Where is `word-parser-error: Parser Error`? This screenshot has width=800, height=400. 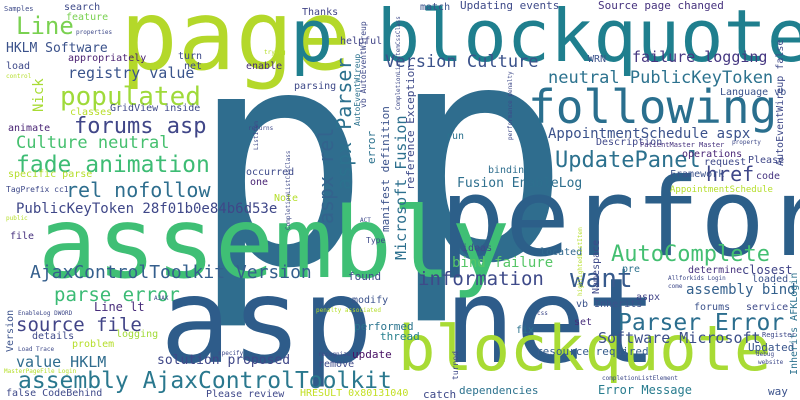 word-parser-error: Parser Error is located at coordinates (701, 323).